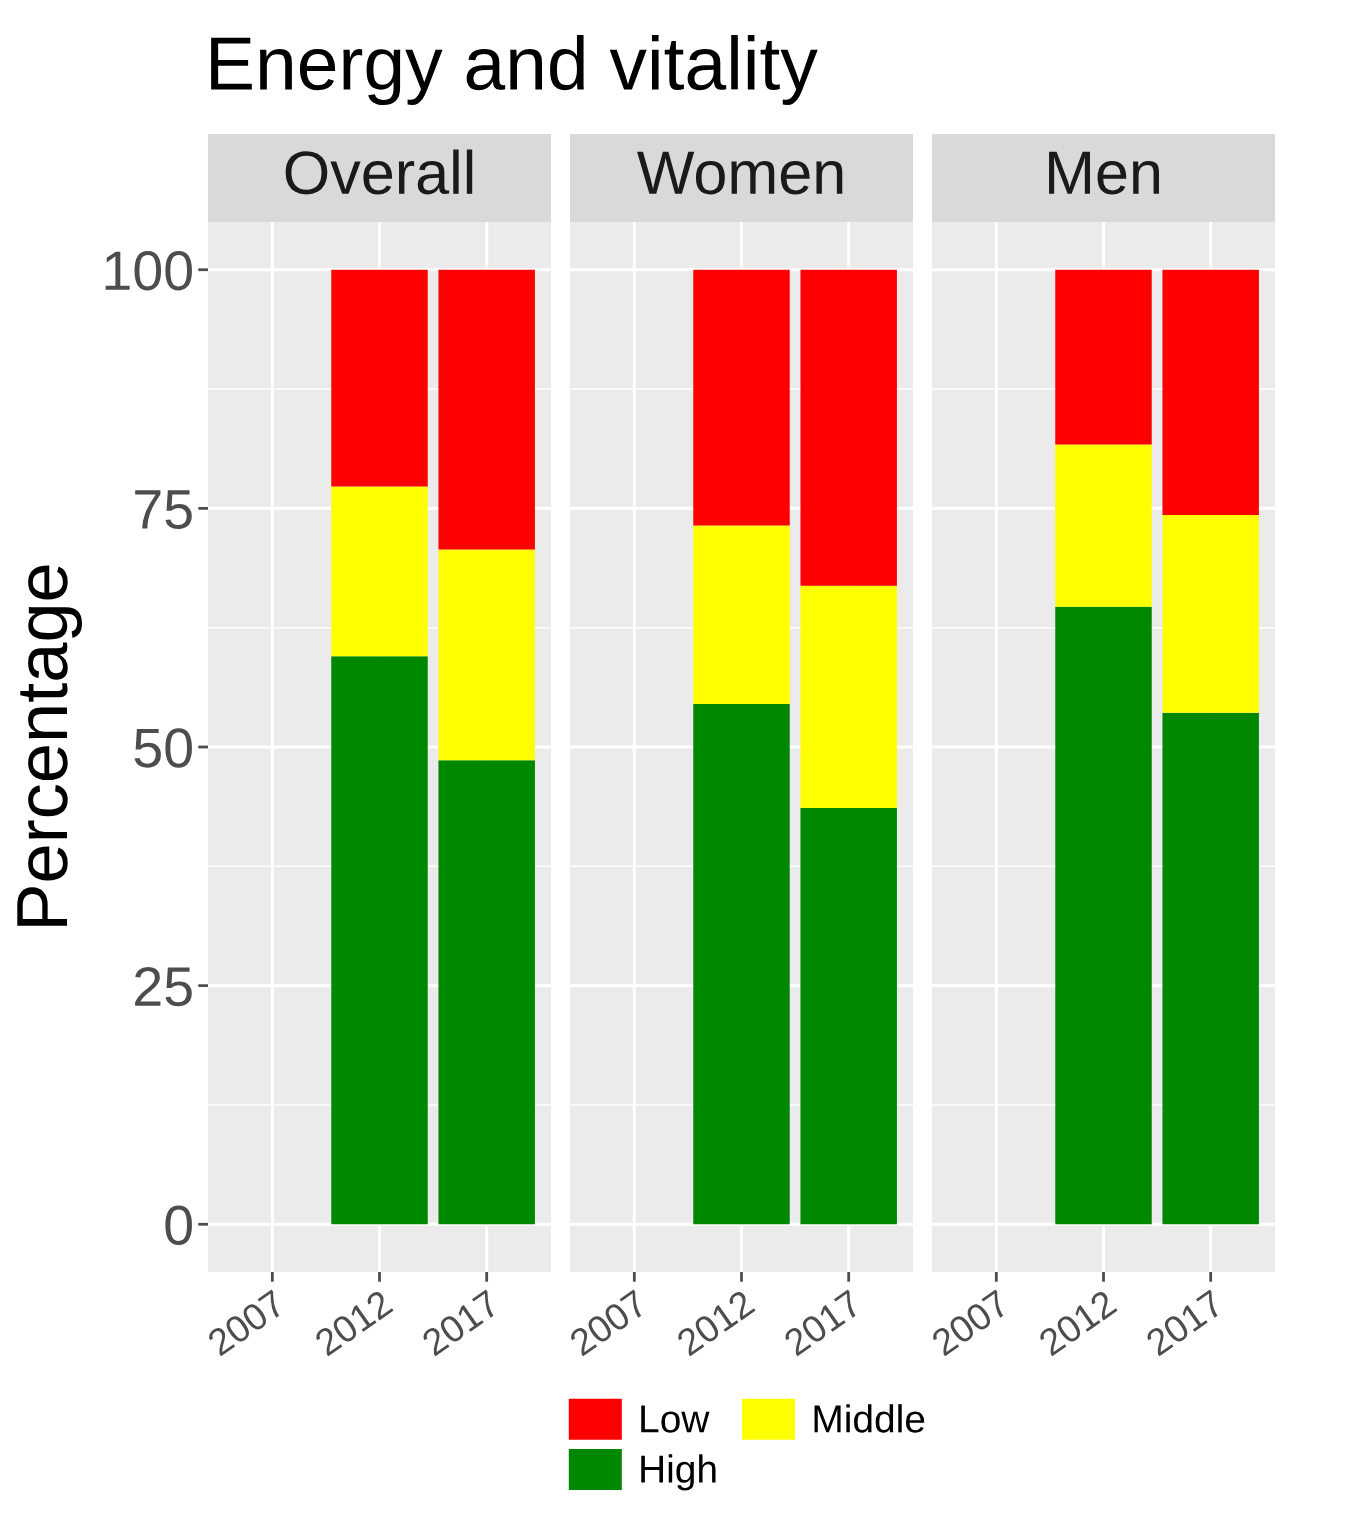 This screenshot has height=1518, width=1359. I want to click on y-axis-title: Percentage, so click(49, 745).